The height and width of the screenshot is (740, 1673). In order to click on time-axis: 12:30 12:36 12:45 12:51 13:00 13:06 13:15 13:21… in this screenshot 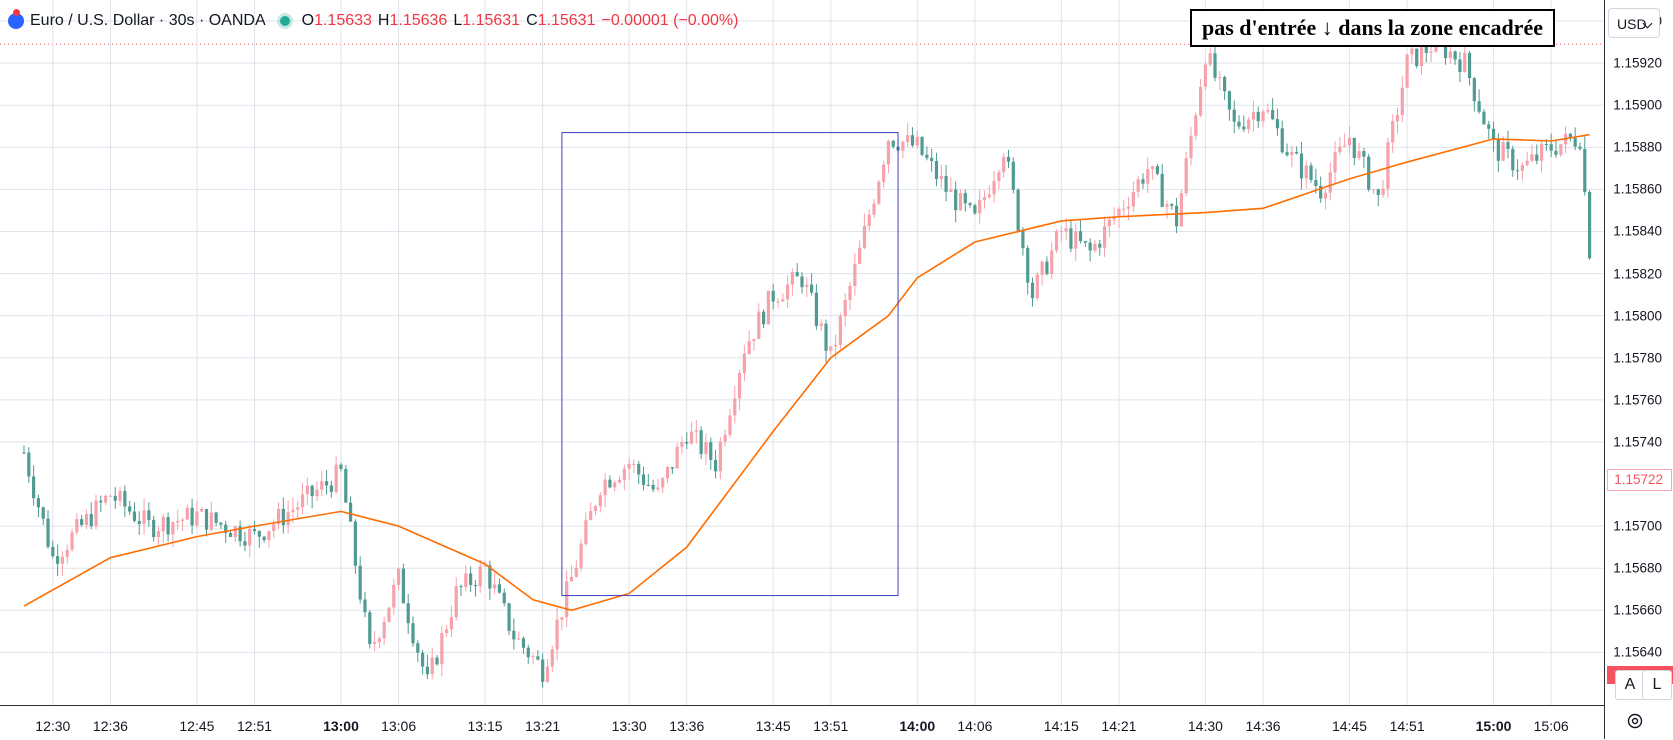, I will do `click(802, 722)`.